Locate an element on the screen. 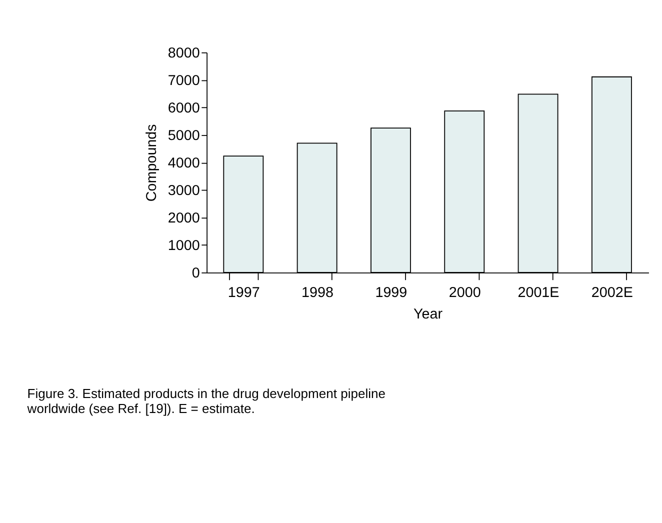  x-tick-label: 1997 is located at coordinates (244, 293).